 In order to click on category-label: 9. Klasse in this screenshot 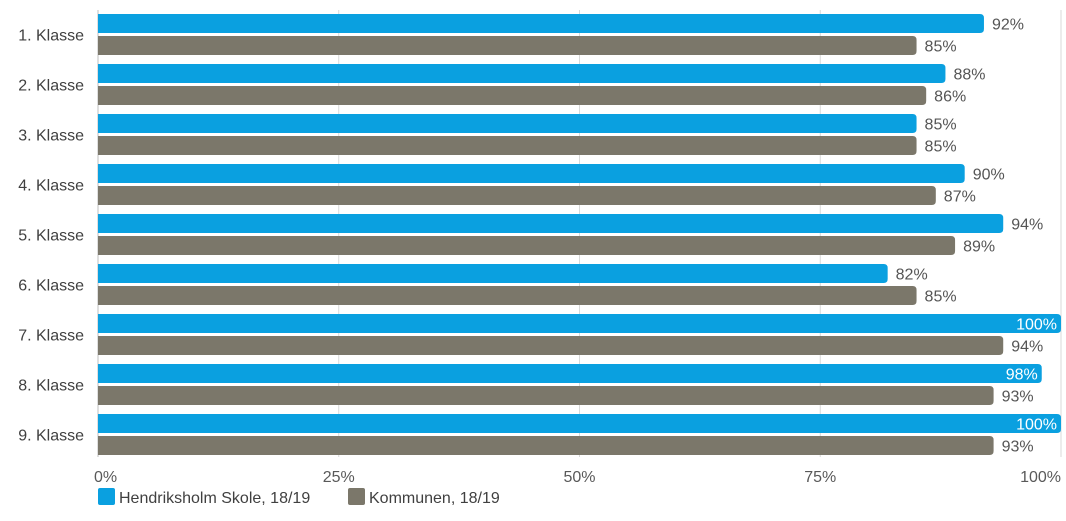, I will do `click(51, 436)`.